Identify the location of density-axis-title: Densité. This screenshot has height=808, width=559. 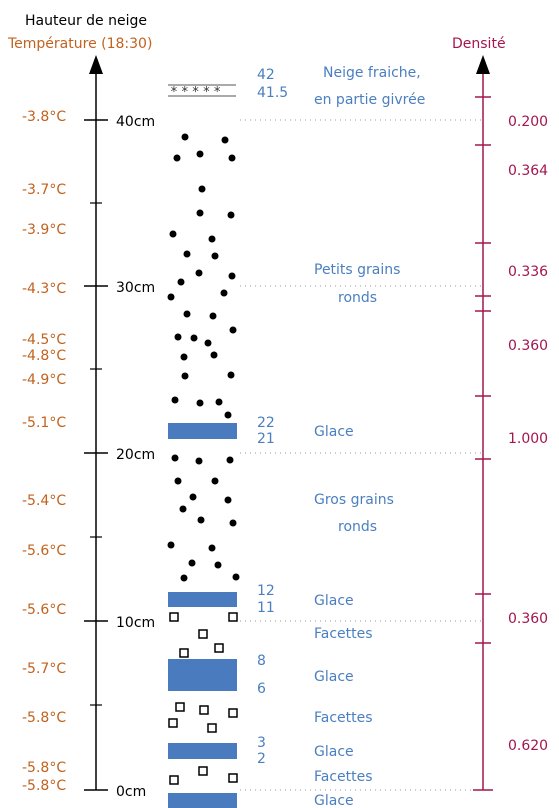
(479, 44).